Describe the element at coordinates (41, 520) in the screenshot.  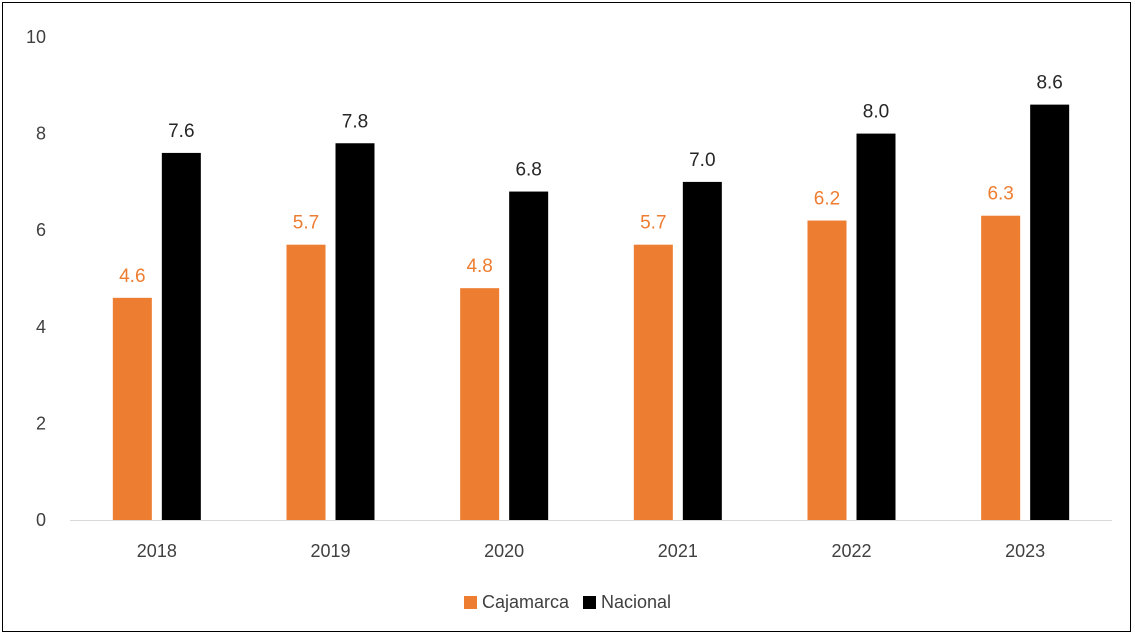
I see `y-tick-label-0: 0` at that location.